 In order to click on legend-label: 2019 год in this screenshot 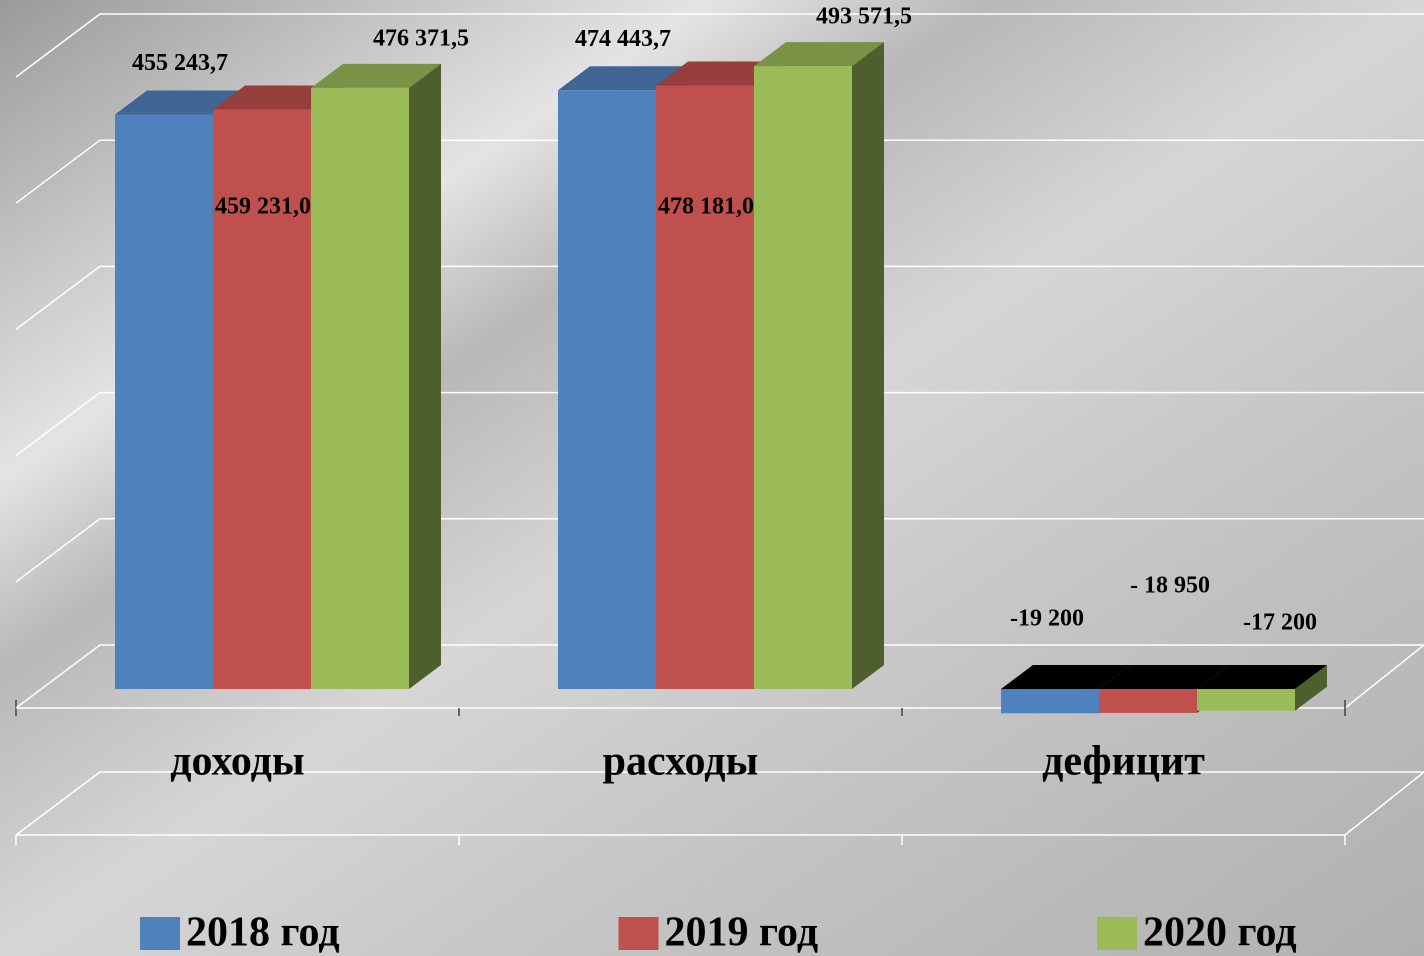, I will do `click(742, 933)`.